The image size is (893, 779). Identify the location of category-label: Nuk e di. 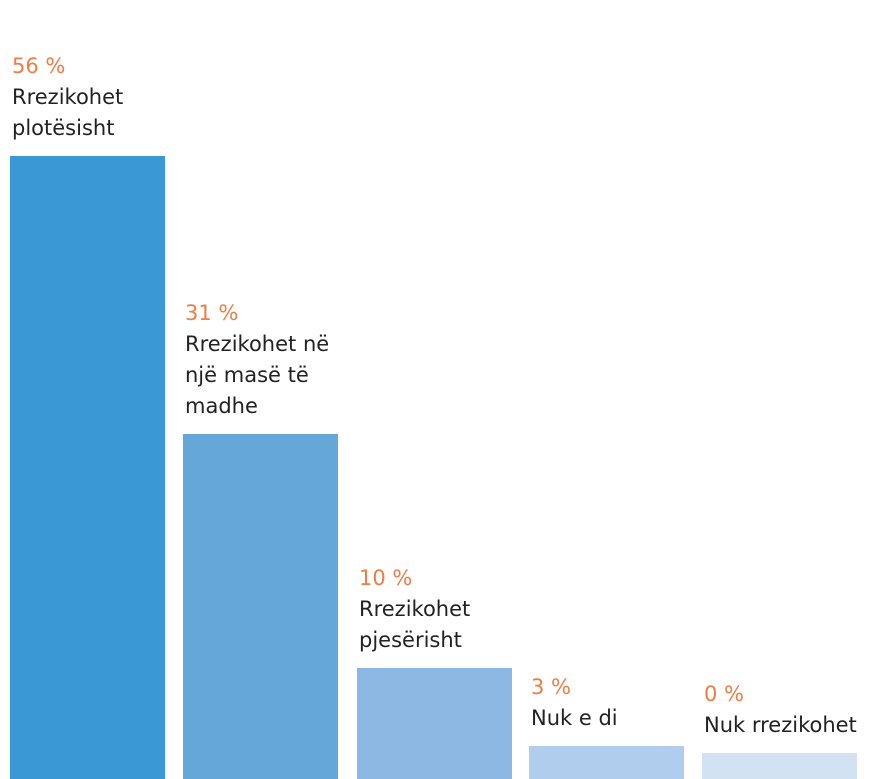
(574, 717).